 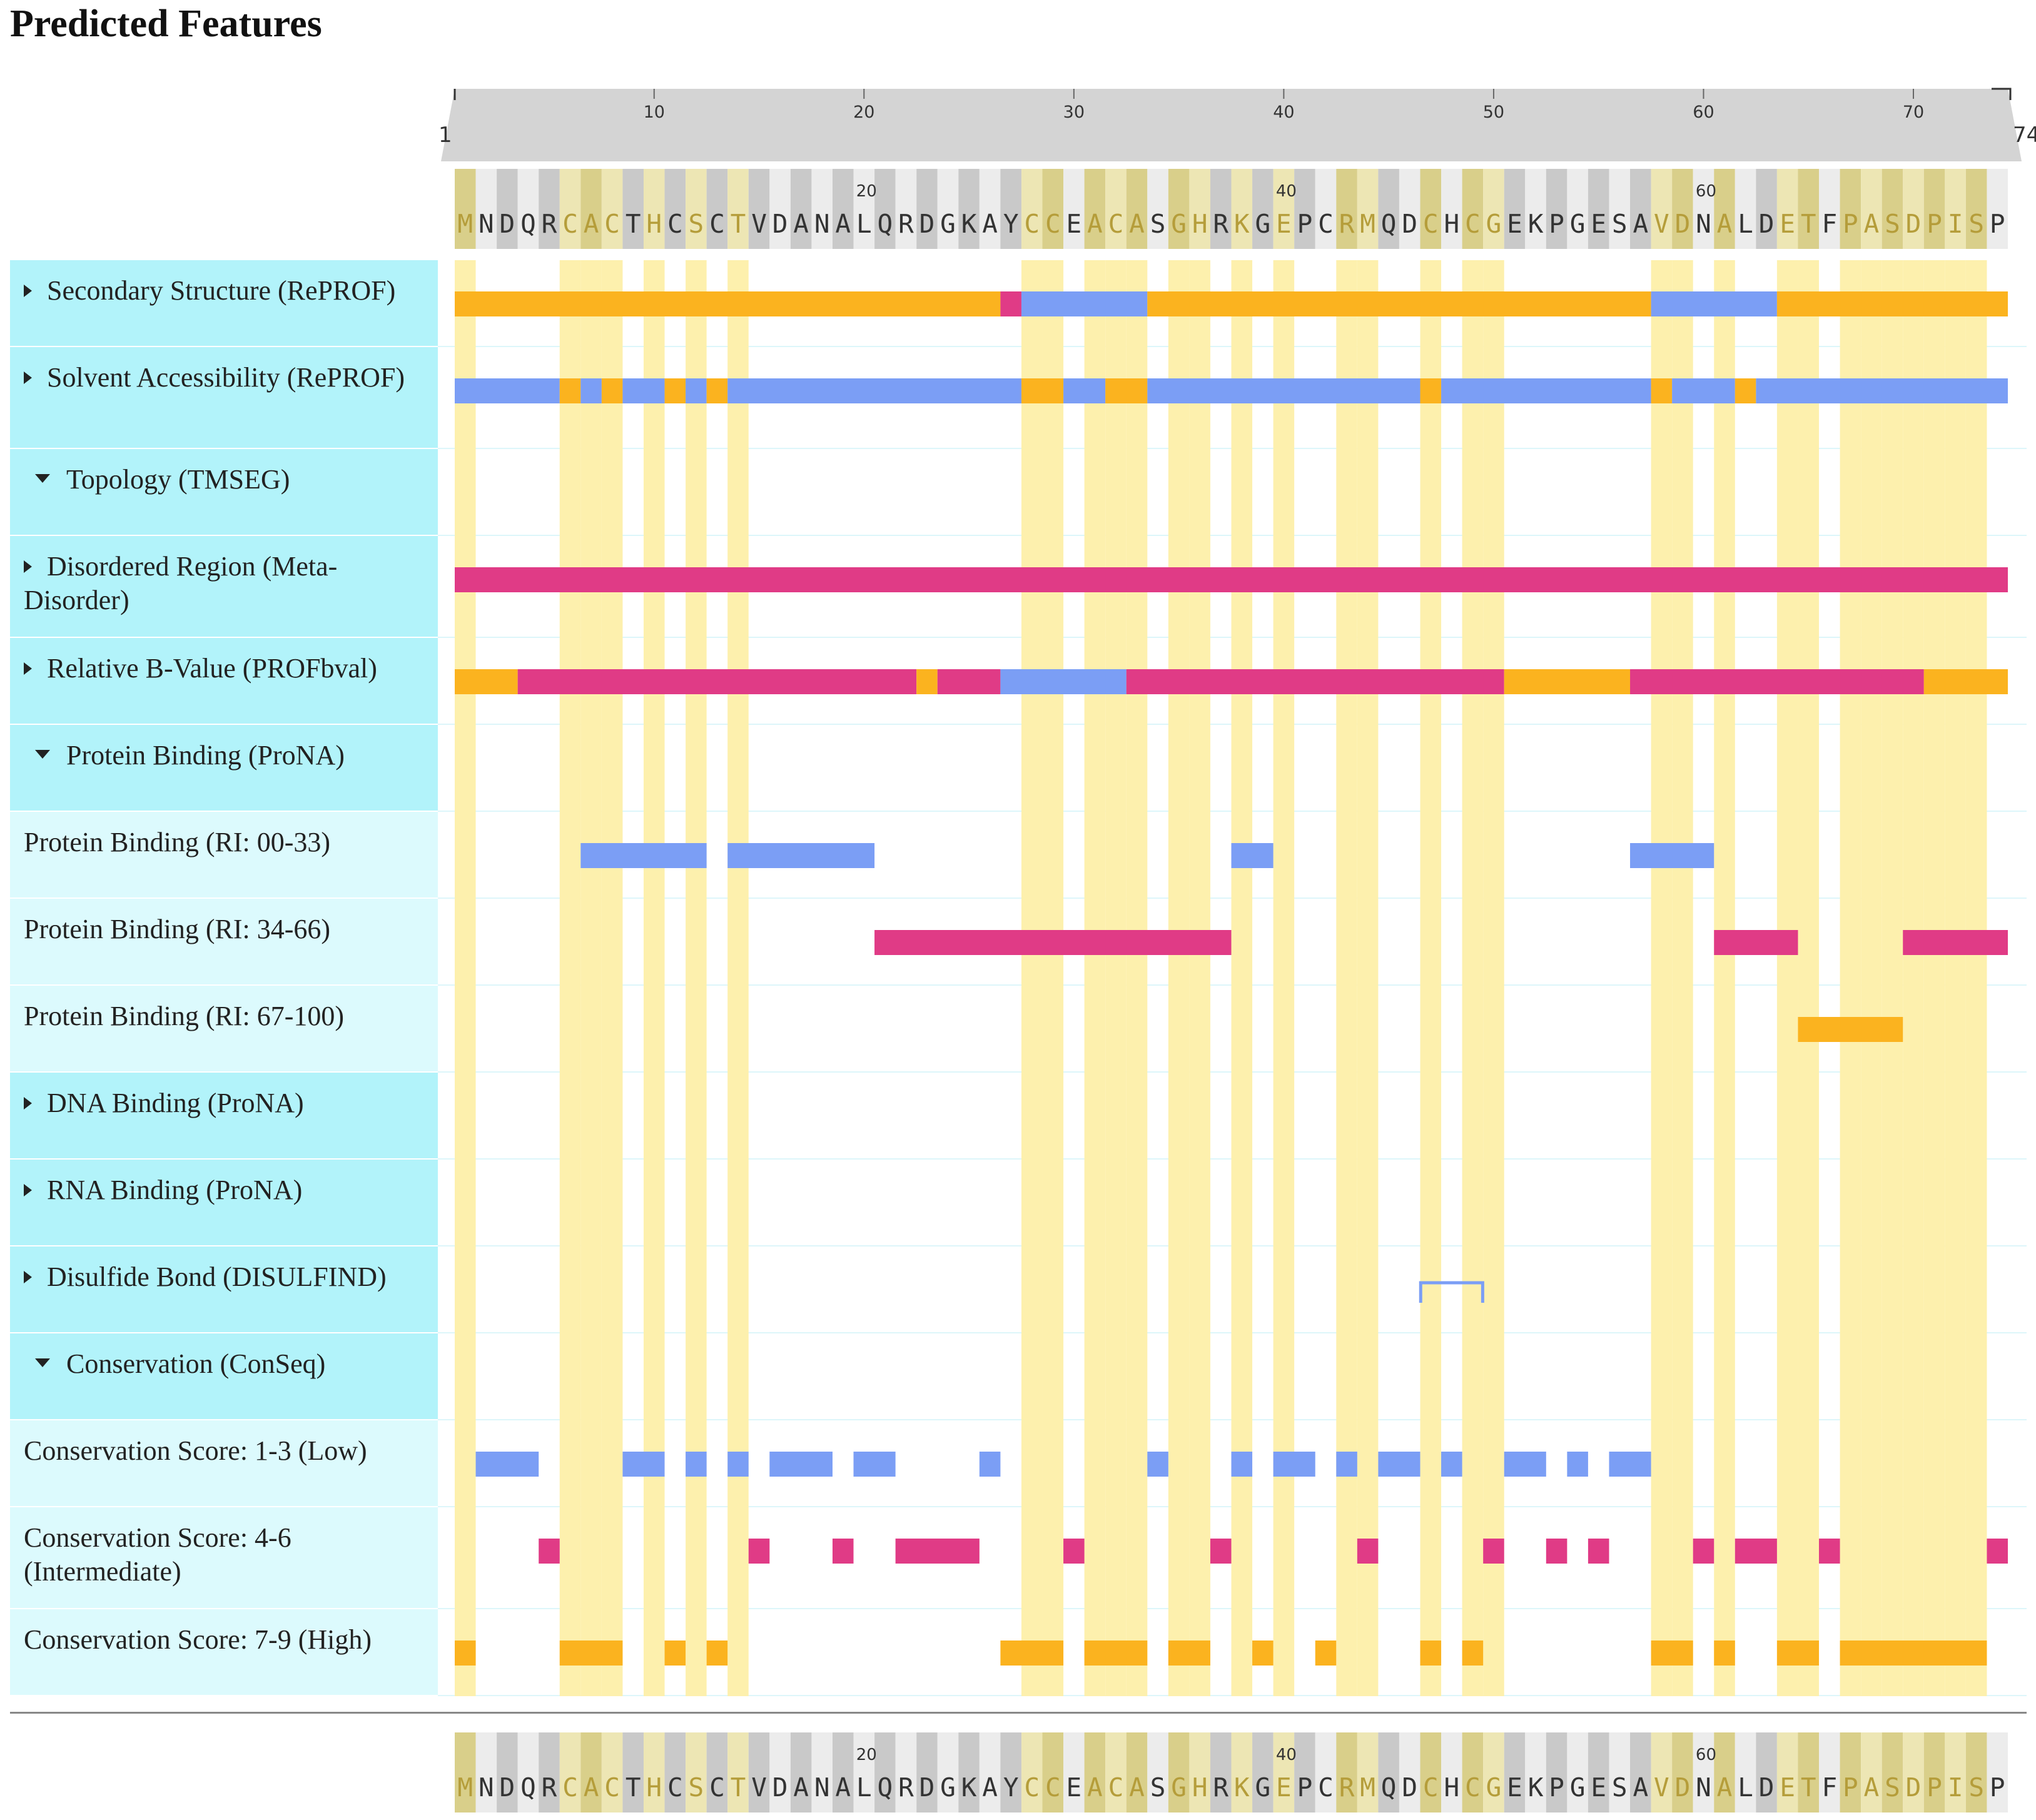 What do you see at coordinates (224, 1202) in the screenshot?
I see `track-label-rna-binding-prona: RNA Binding (ProNA)` at bounding box center [224, 1202].